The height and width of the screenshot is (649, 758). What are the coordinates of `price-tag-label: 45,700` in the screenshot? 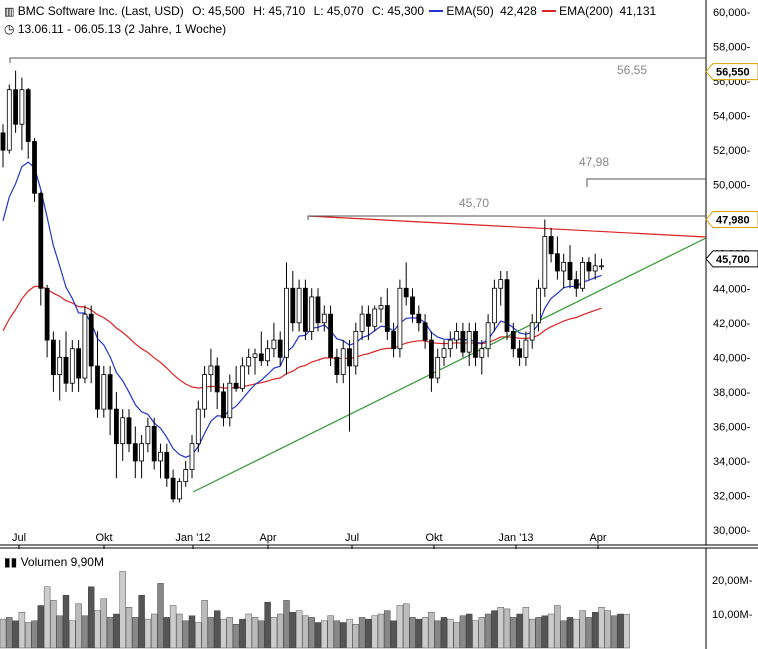 It's located at (733, 260).